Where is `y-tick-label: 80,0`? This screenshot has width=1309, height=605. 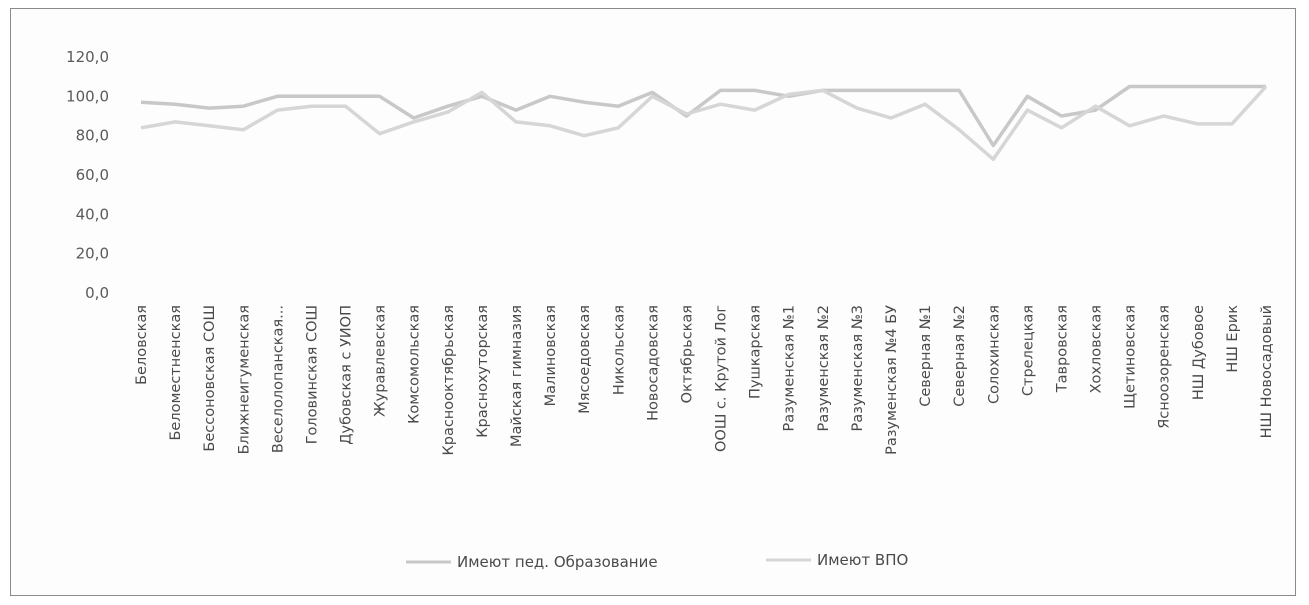 y-tick-label: 80,0 is located at coordinates (92, 136).